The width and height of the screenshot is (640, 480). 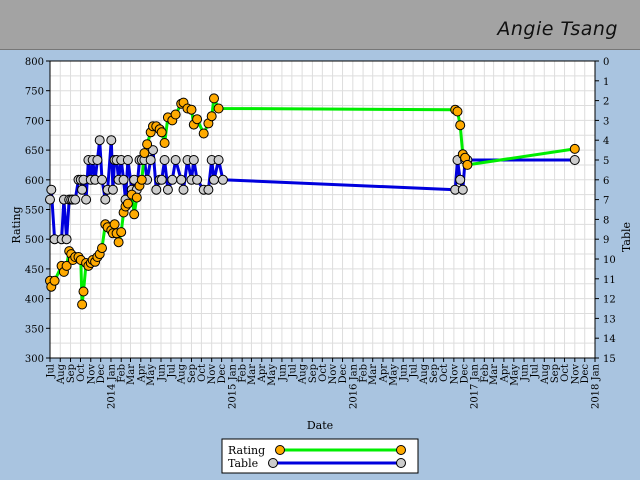 What do you see at coordinates (280, 450) in the screenshot?
I see `legend-marker-rating` at bounding box center [280, 450].